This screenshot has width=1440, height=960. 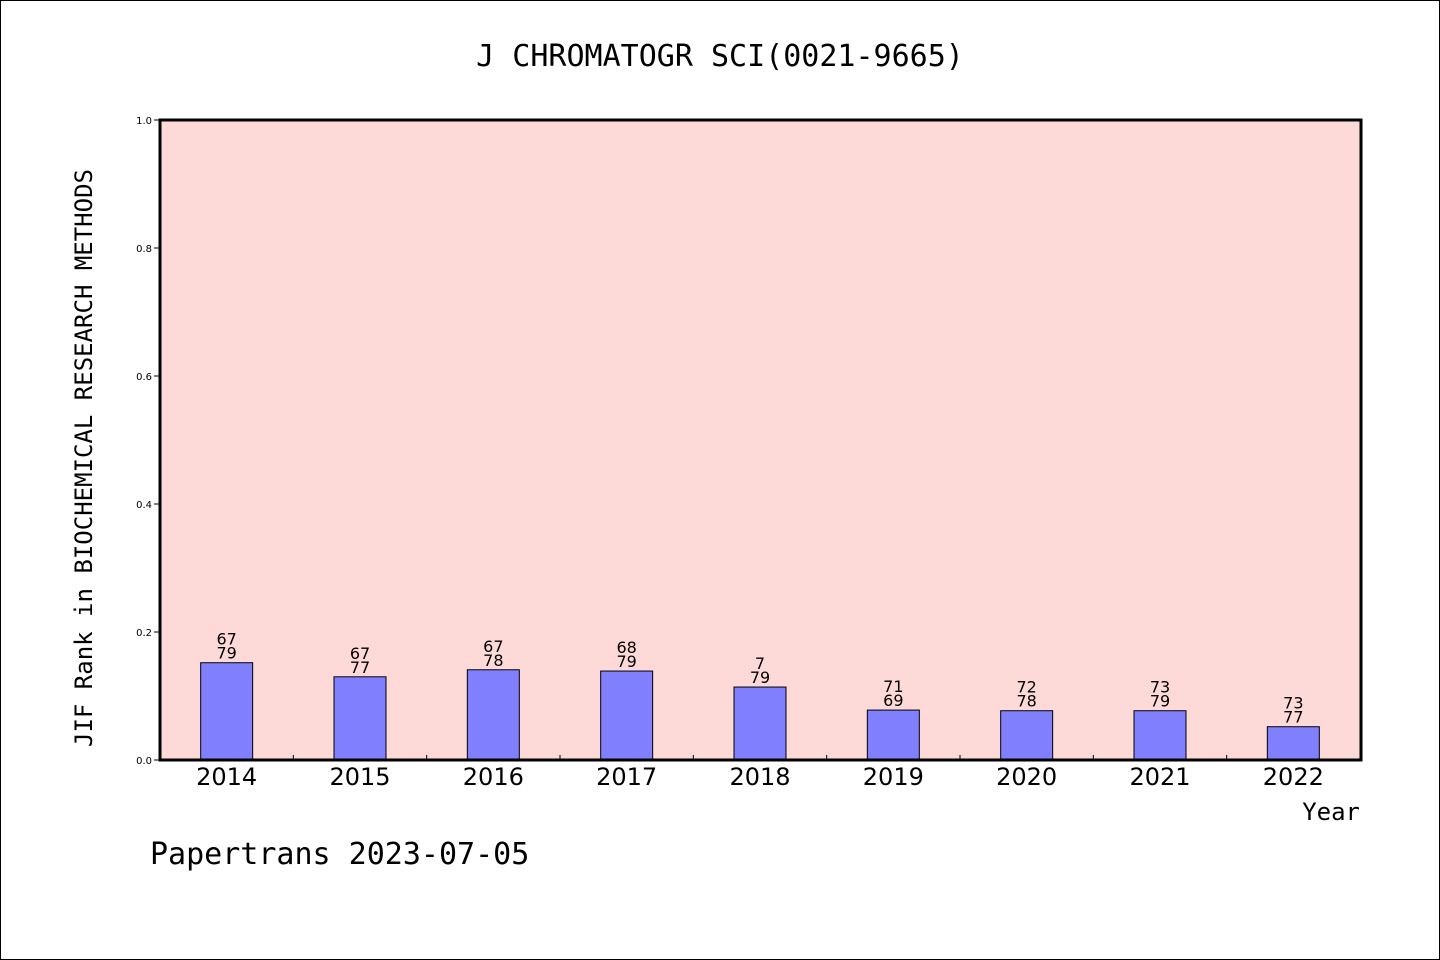 What do you see at coordinates (144, 505) in the screenshot?
I see `y-tick-label: 0.4` at bounding box center [144, 505].